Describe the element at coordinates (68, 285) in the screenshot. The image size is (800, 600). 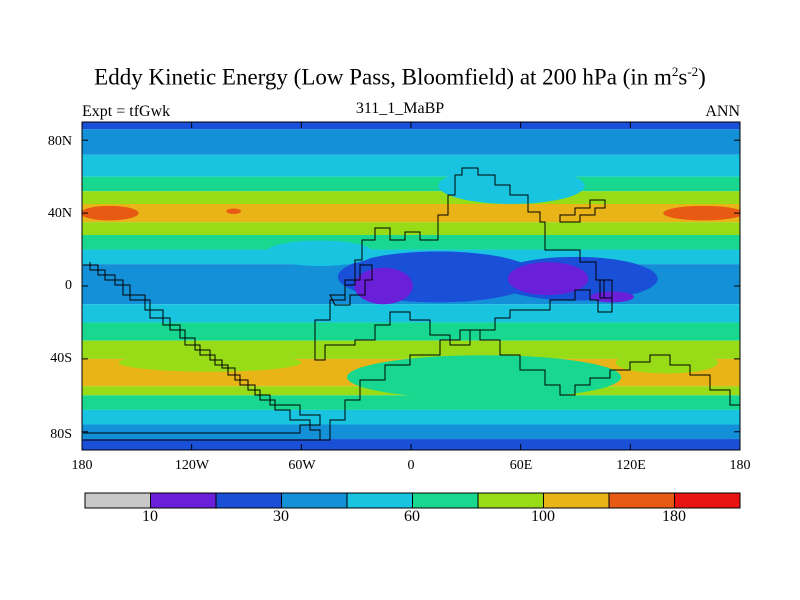
I see `y-tick-label: 0` at that location.